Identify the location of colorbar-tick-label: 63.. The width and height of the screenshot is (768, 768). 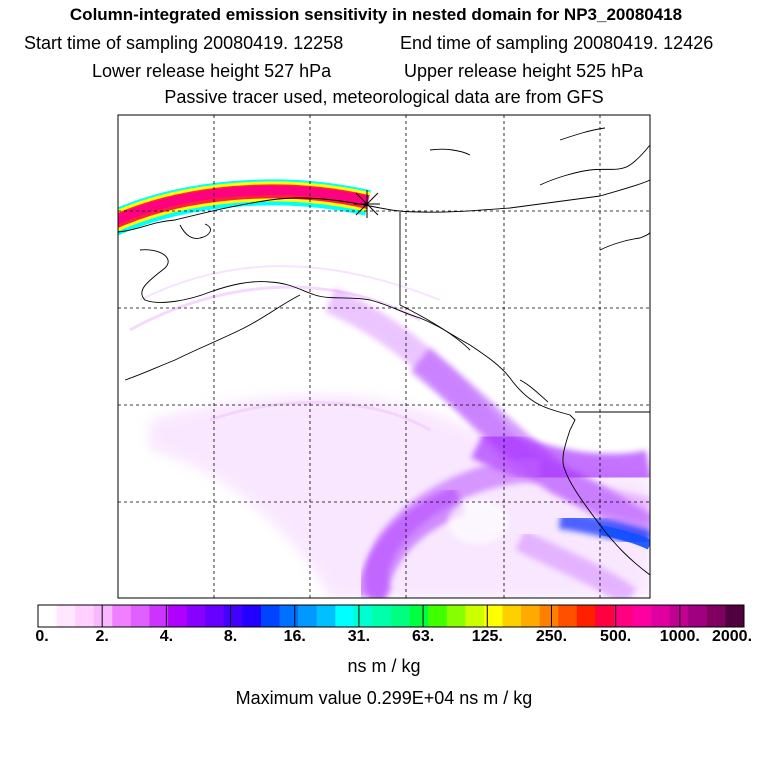
(423, 636).